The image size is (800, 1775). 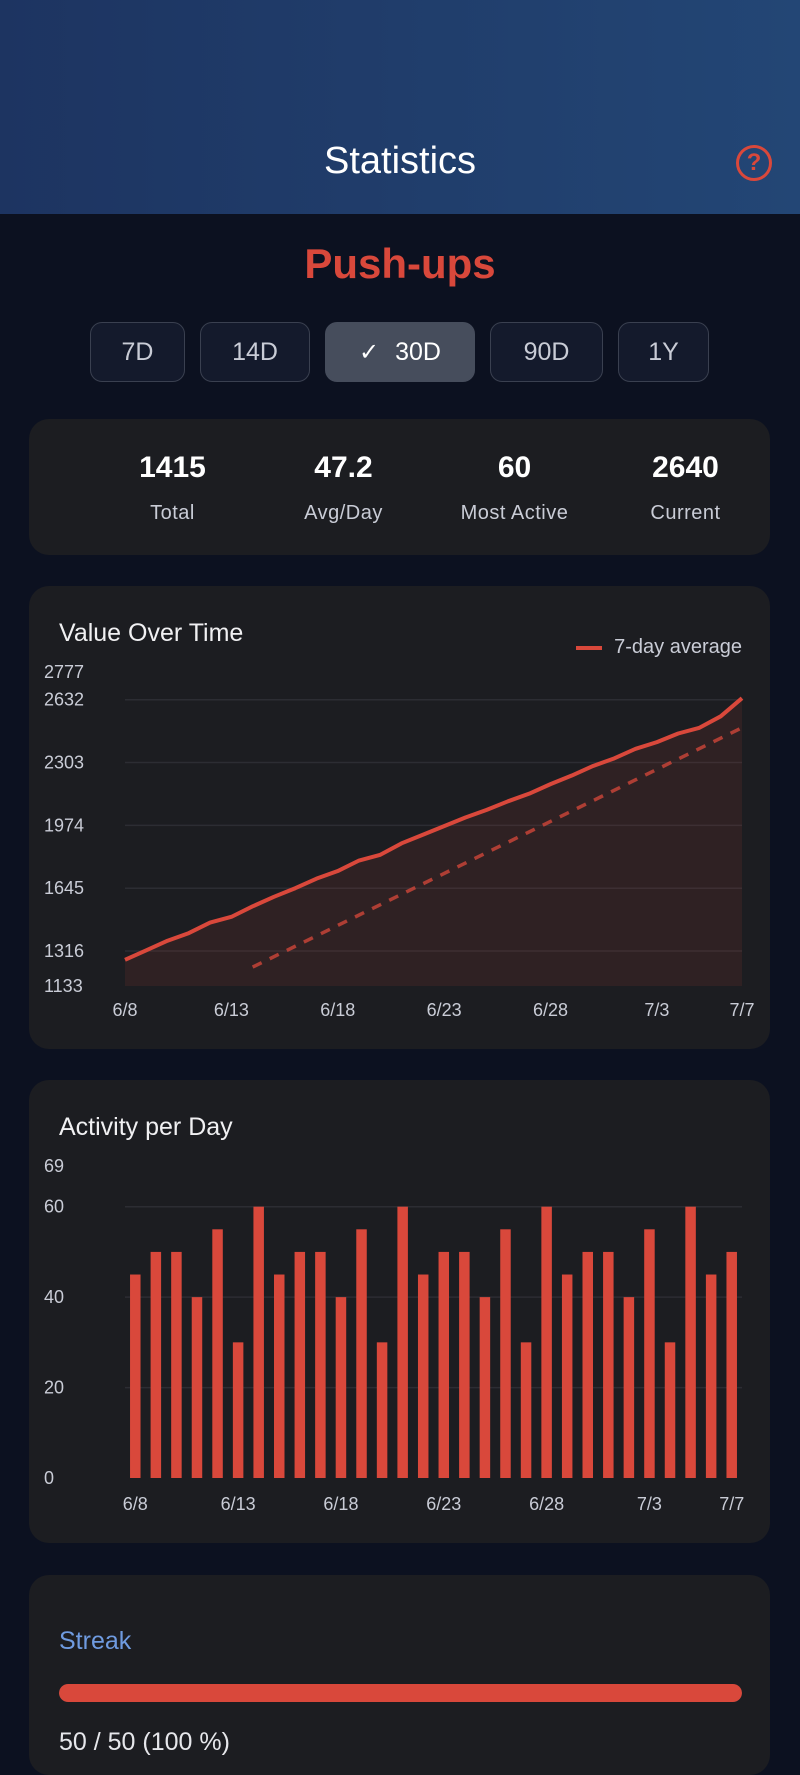 What do you see at coordinates (64, 763) in the screenshot?
I see `y-tick-label: 2303` at bounding box center [64, 763].